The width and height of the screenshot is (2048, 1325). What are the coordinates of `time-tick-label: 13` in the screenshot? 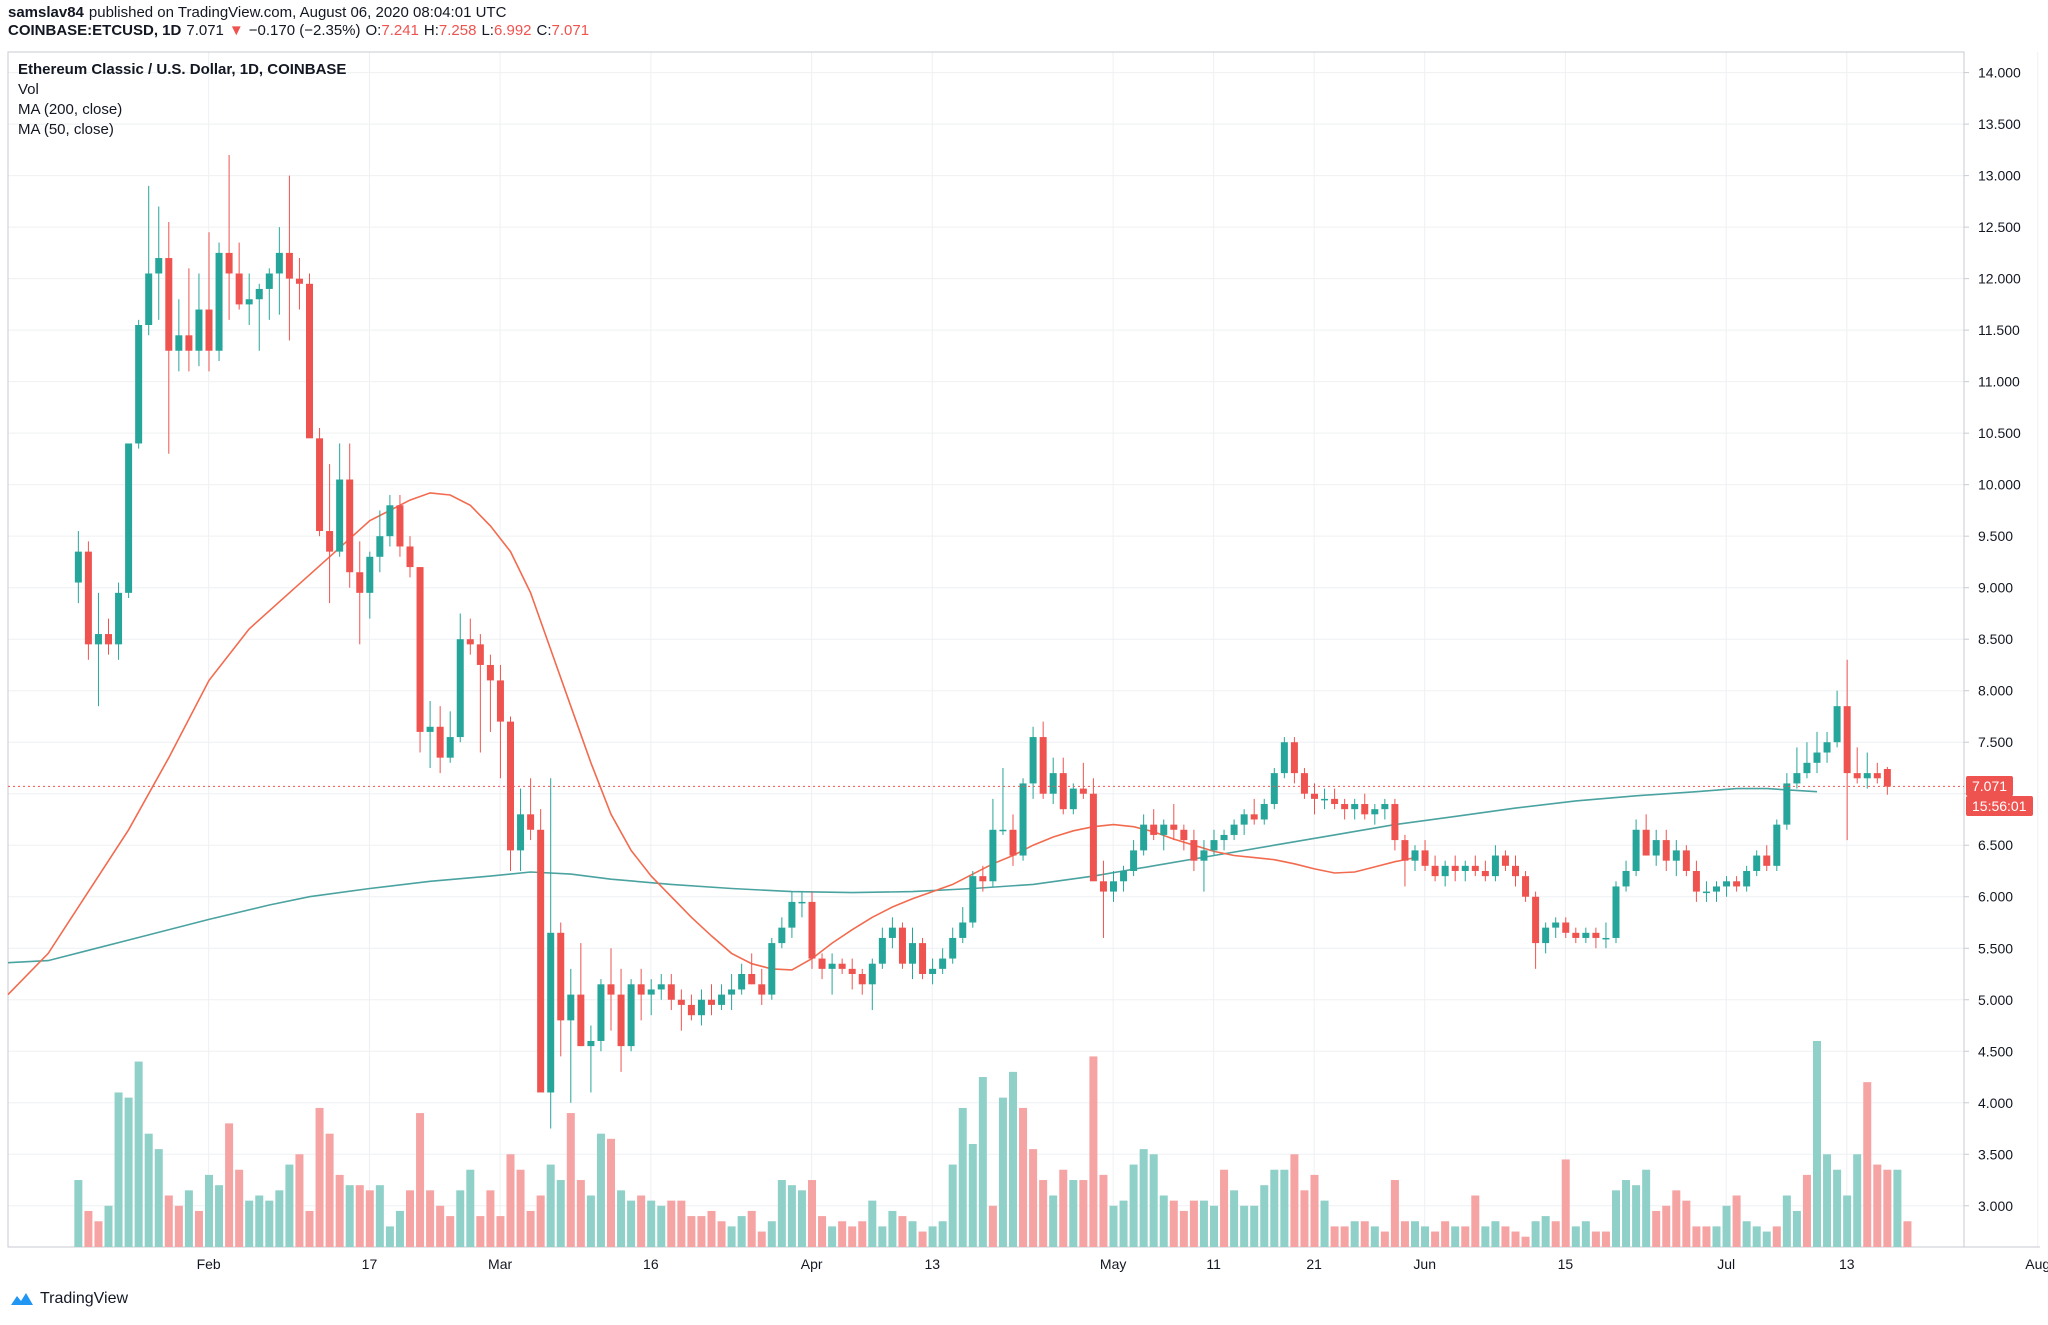 It's located at (1847, 1264).